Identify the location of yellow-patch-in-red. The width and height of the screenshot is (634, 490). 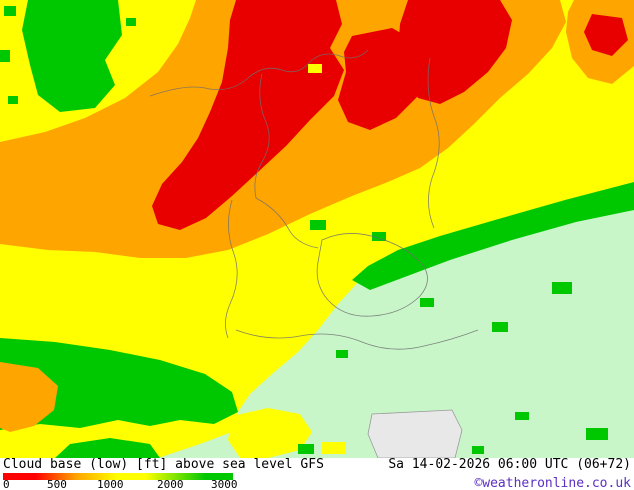
(315, 68).